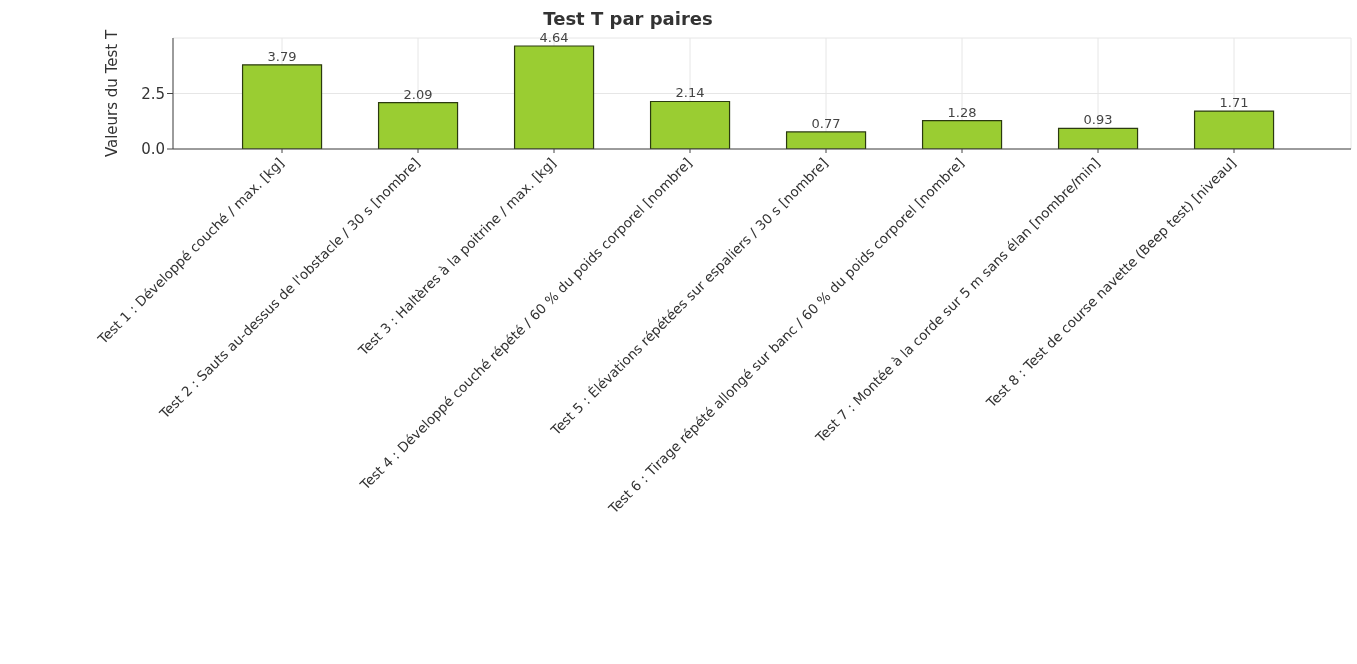 The image size is (1357, 664). Describe the element at coordinates (1098, 120) in the screenshot. I see `data-label: 0.93` at that location.